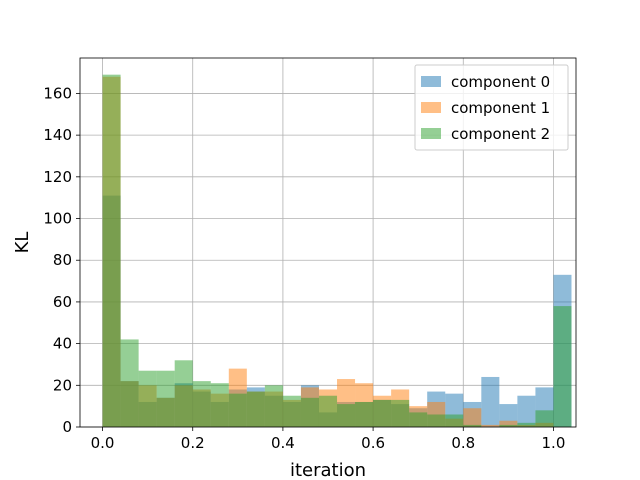 The width and height of the screenshot is (640, 480). I want to click on legend-label: component 1, so click(500, 108).